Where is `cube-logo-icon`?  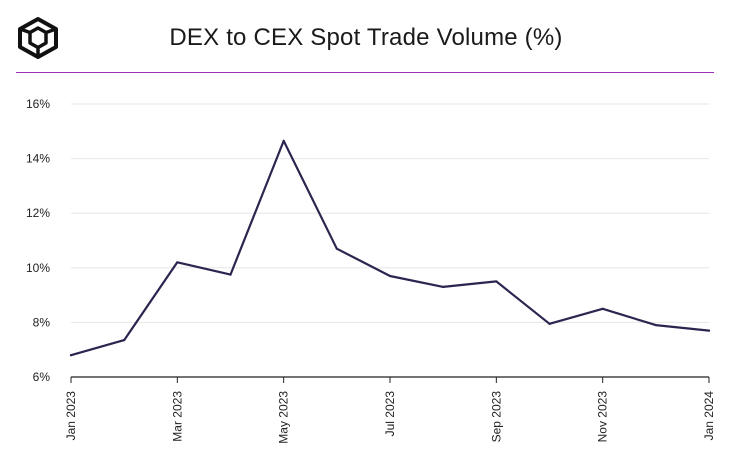
cube-logo-icon is located at coordinates (38, 38).